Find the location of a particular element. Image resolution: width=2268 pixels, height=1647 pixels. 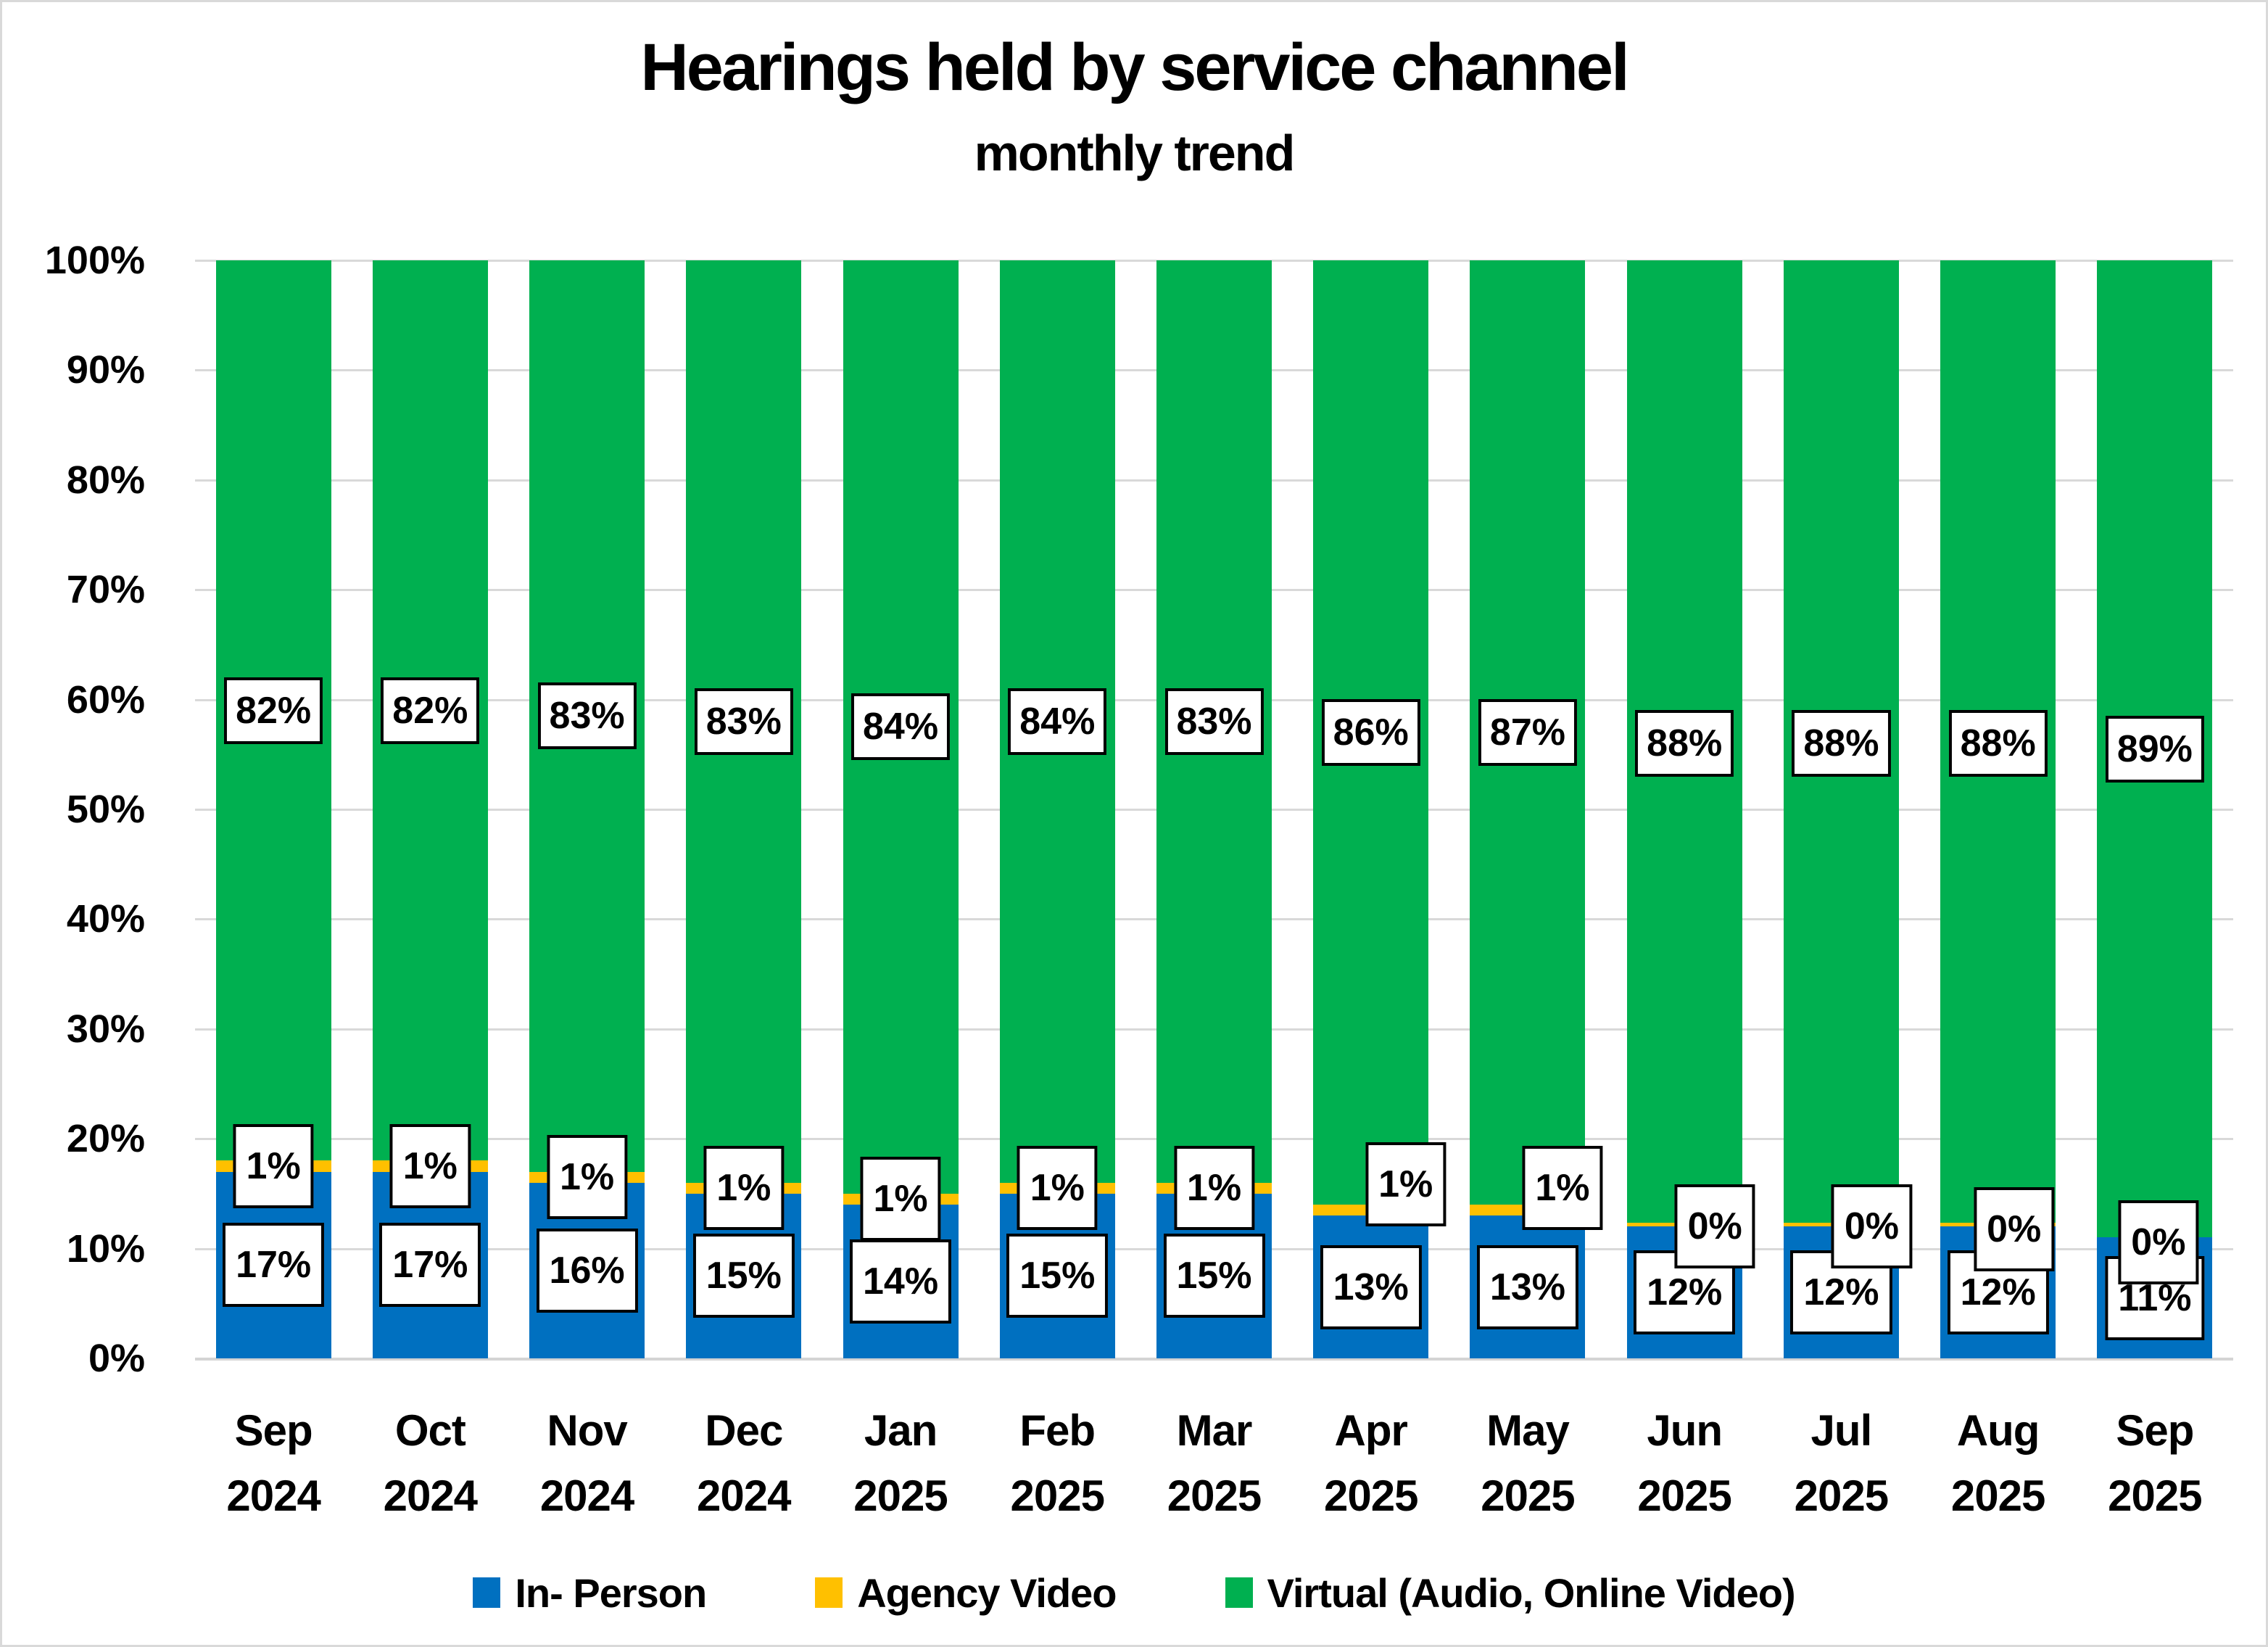

x-axis-label-month: May is located at coordinates (1528, 1430).